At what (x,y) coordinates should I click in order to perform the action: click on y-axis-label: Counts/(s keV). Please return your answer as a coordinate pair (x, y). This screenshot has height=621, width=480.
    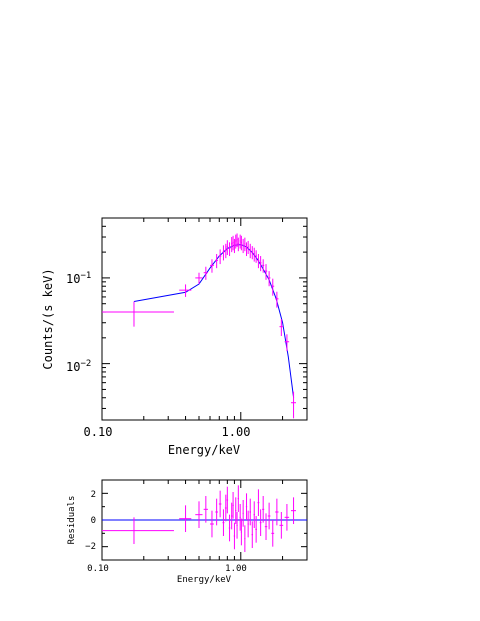
    Looking at the image, I should click on (48, 318).